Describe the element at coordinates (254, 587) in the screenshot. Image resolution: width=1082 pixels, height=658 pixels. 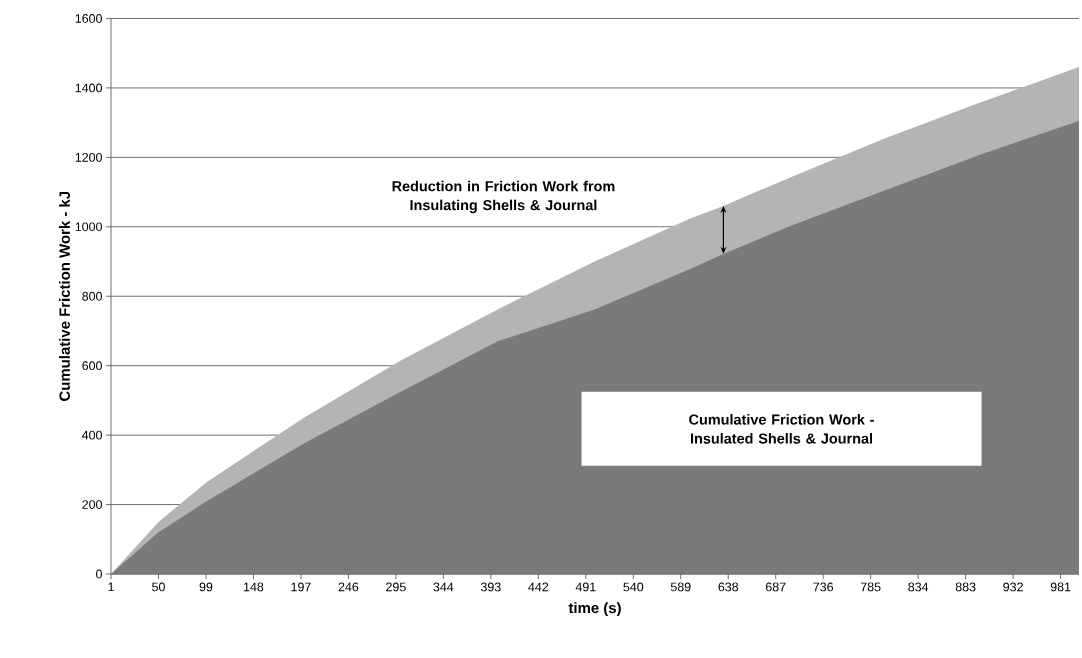
I see `x-tick-label: 148` at that location.